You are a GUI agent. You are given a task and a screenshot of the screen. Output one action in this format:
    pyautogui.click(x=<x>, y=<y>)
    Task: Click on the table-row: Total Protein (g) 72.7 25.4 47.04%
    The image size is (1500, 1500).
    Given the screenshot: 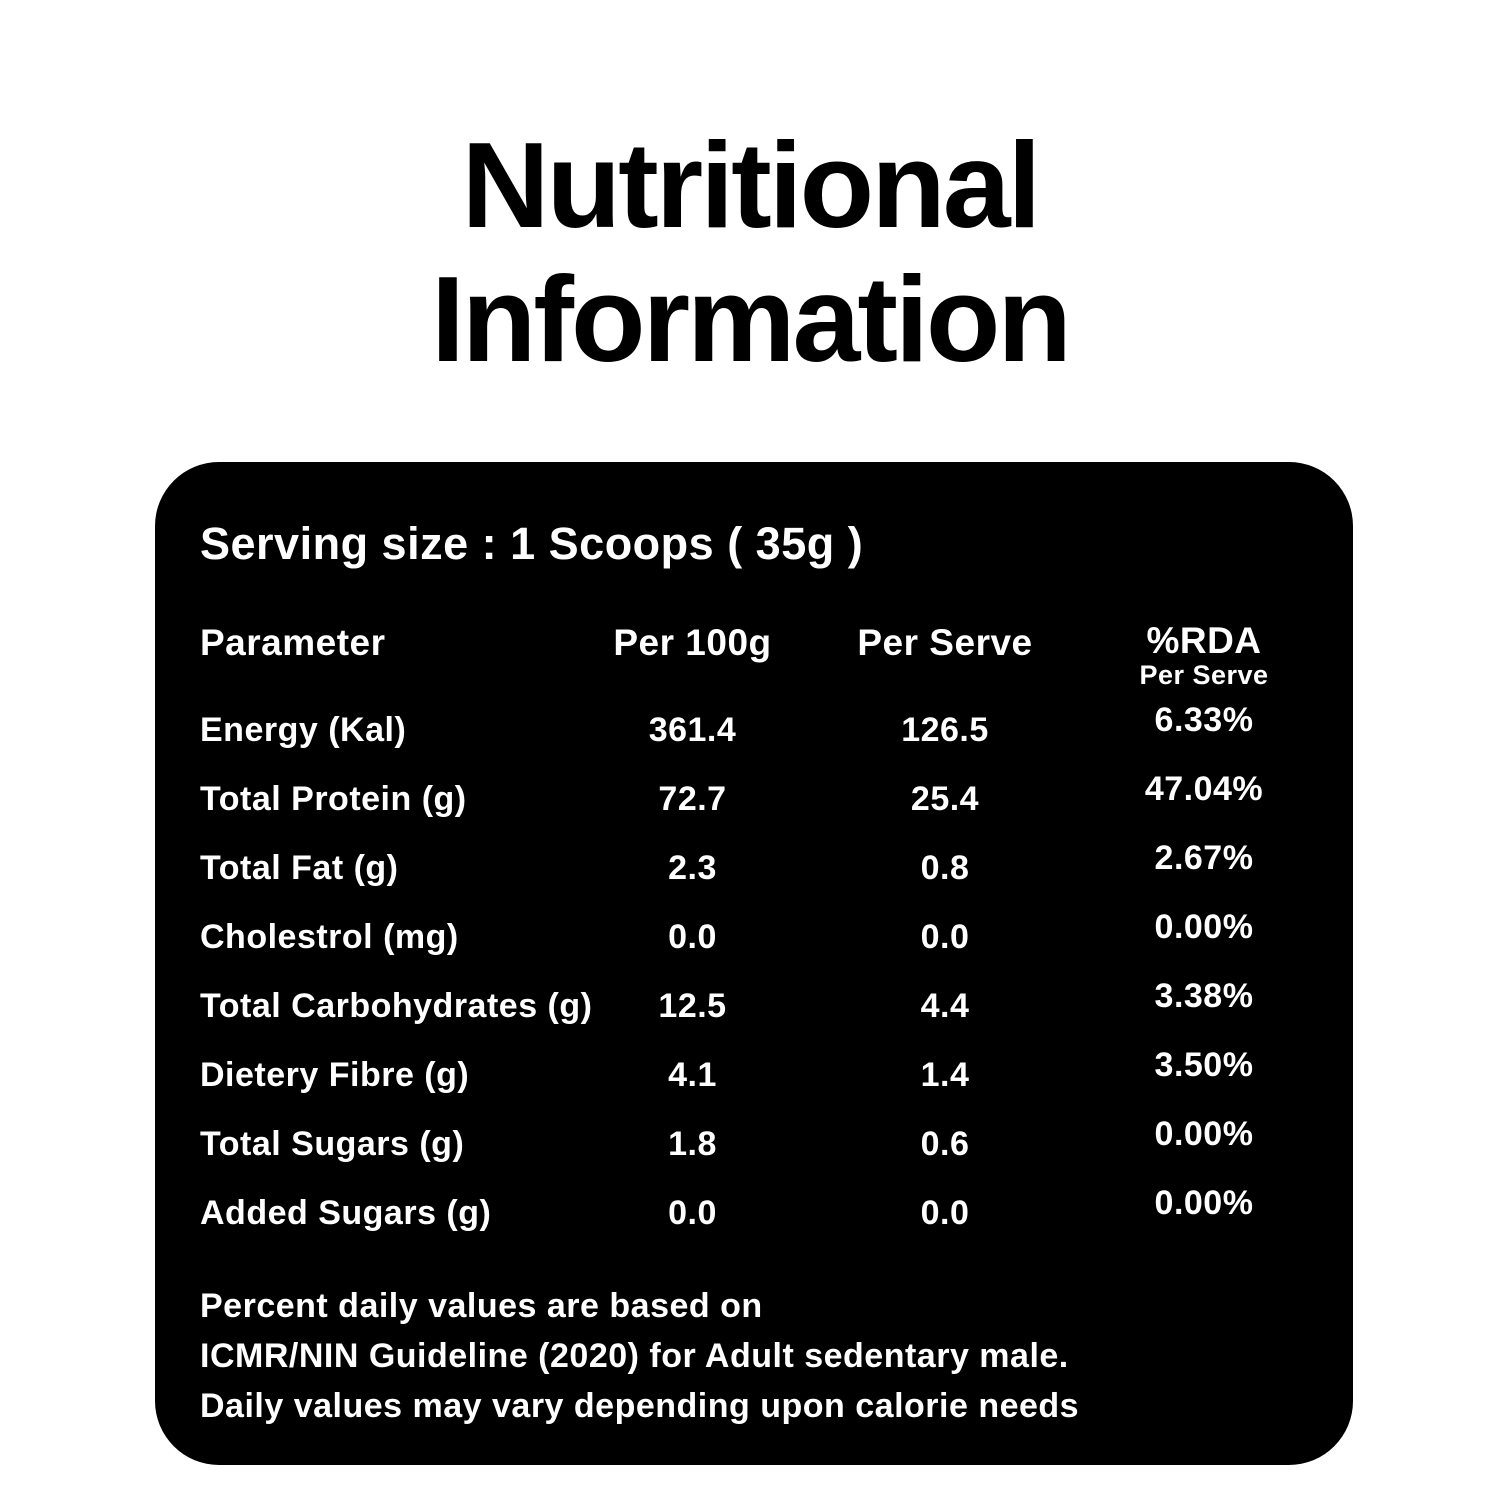 What is the action you would take?
    pyautogui.click(x=761, y=799)
    